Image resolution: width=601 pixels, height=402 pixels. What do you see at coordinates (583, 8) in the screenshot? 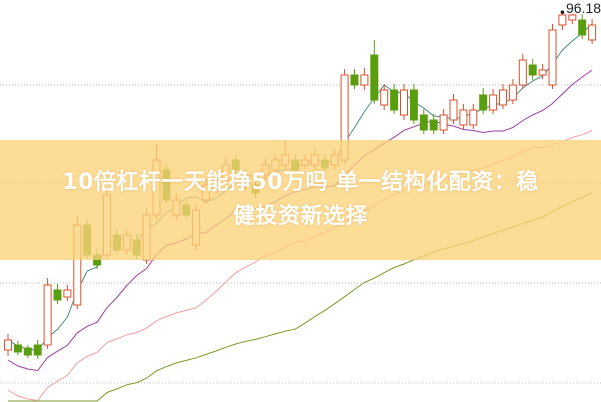
I see `max-price-label: 96.18` at bounding box center [583, 8].